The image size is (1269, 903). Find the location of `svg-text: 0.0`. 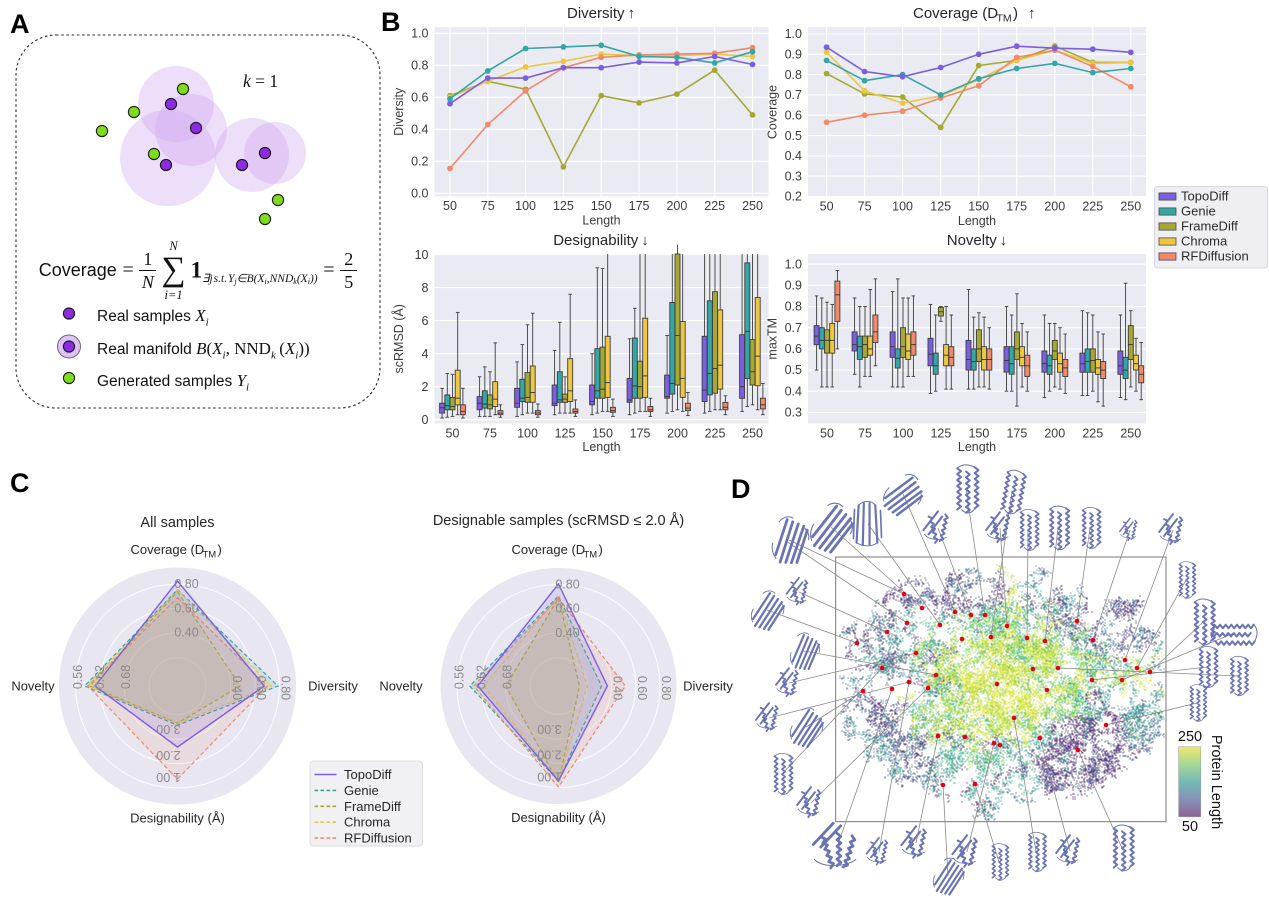

svg-text: 0.0 is located at coordinates (419, 194).